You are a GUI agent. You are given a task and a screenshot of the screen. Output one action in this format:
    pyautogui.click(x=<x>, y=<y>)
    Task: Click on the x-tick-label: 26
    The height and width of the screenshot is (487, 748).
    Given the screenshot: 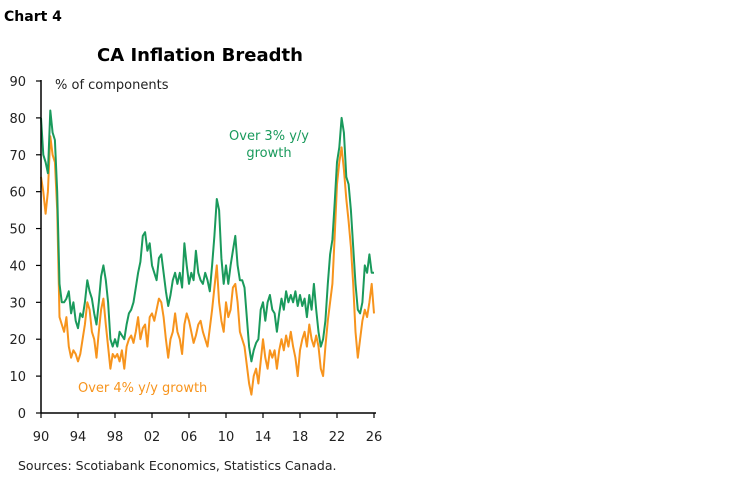 What is the action you would take?
    pyautogui.click(x=374, y=437)
    